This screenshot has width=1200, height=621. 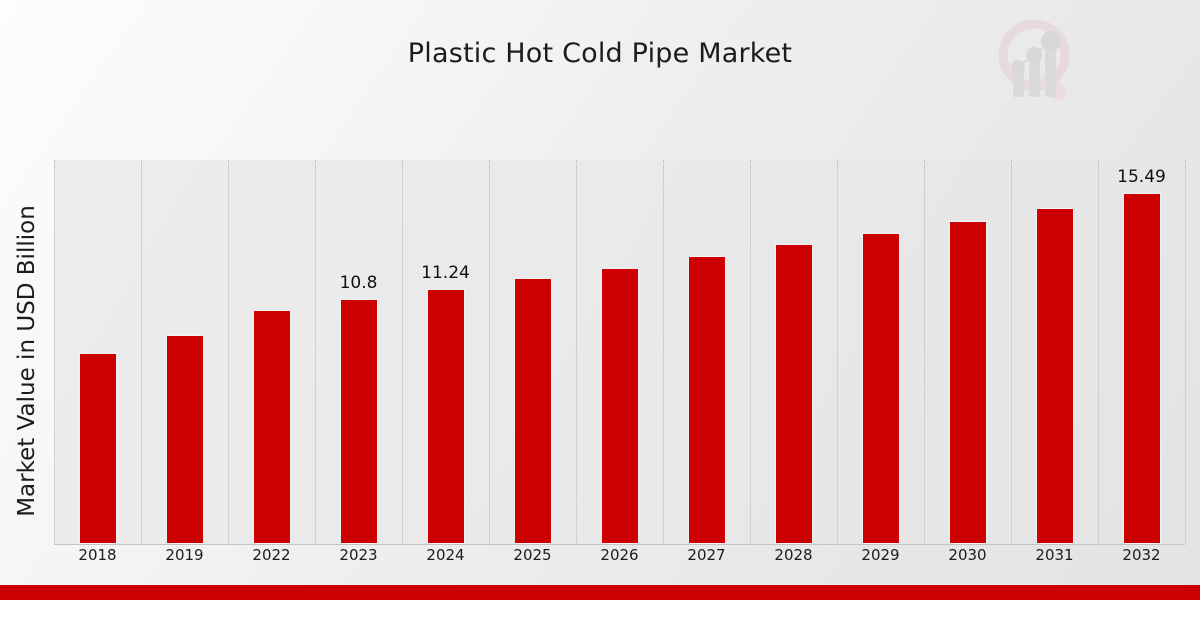 I want to click on x-tick-label: 2031, so click(x=1054, y=555).